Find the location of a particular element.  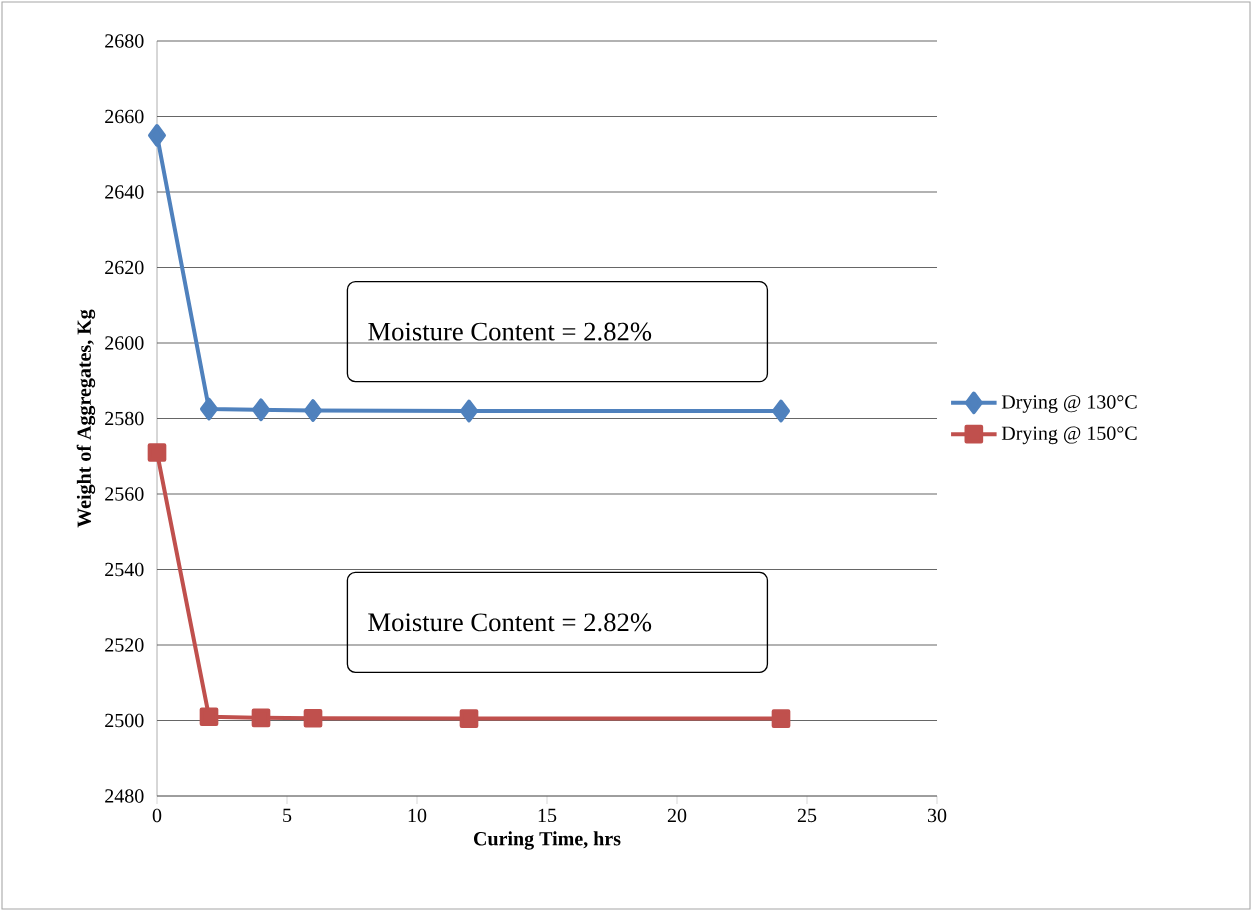

y-tick-label: 2500 is located at coordinates (124, 720).